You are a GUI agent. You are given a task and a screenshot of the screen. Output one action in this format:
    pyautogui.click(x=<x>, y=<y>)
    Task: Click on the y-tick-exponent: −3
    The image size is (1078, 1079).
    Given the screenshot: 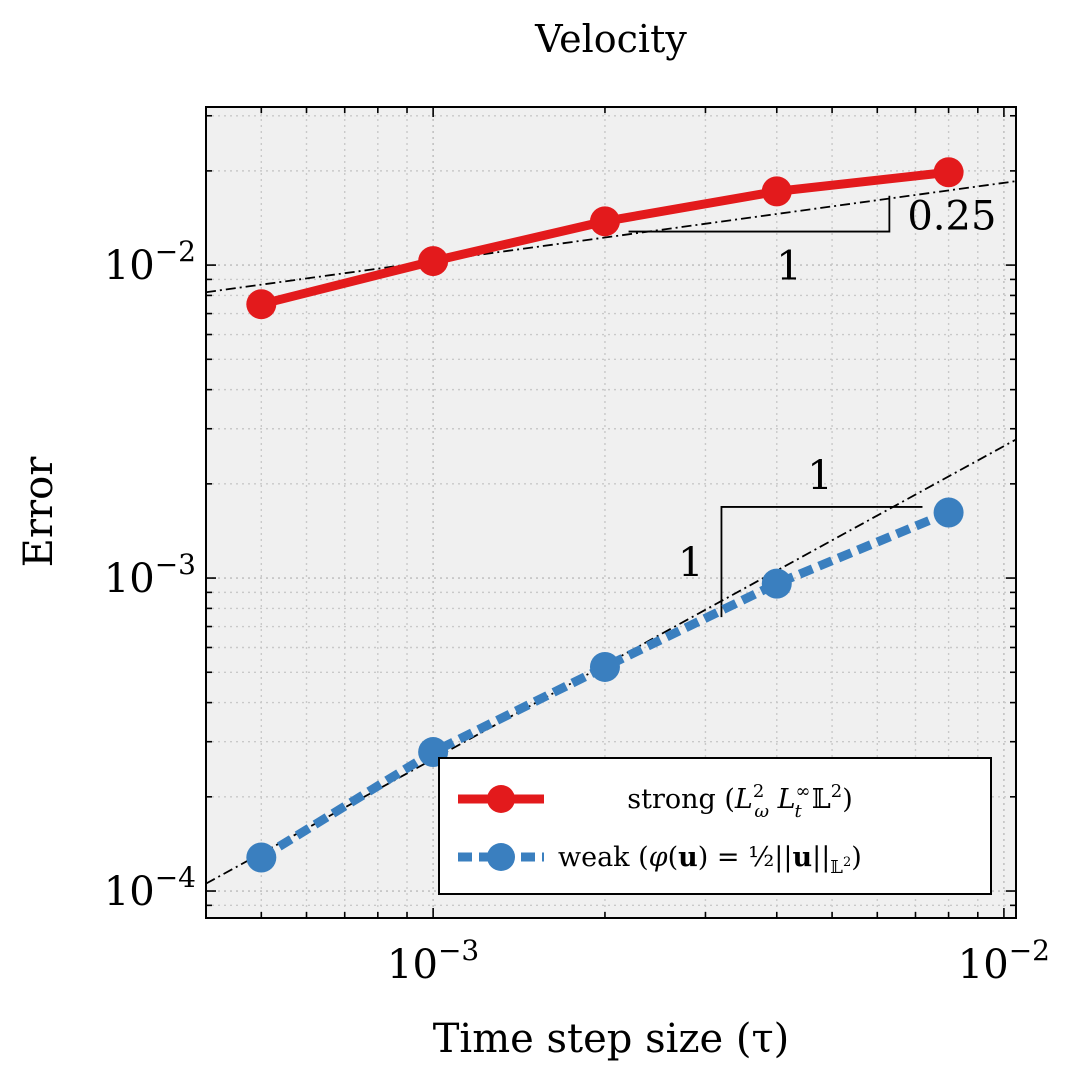 What is the action you would take?
    pyautogui.click(x=175, y=564)
    